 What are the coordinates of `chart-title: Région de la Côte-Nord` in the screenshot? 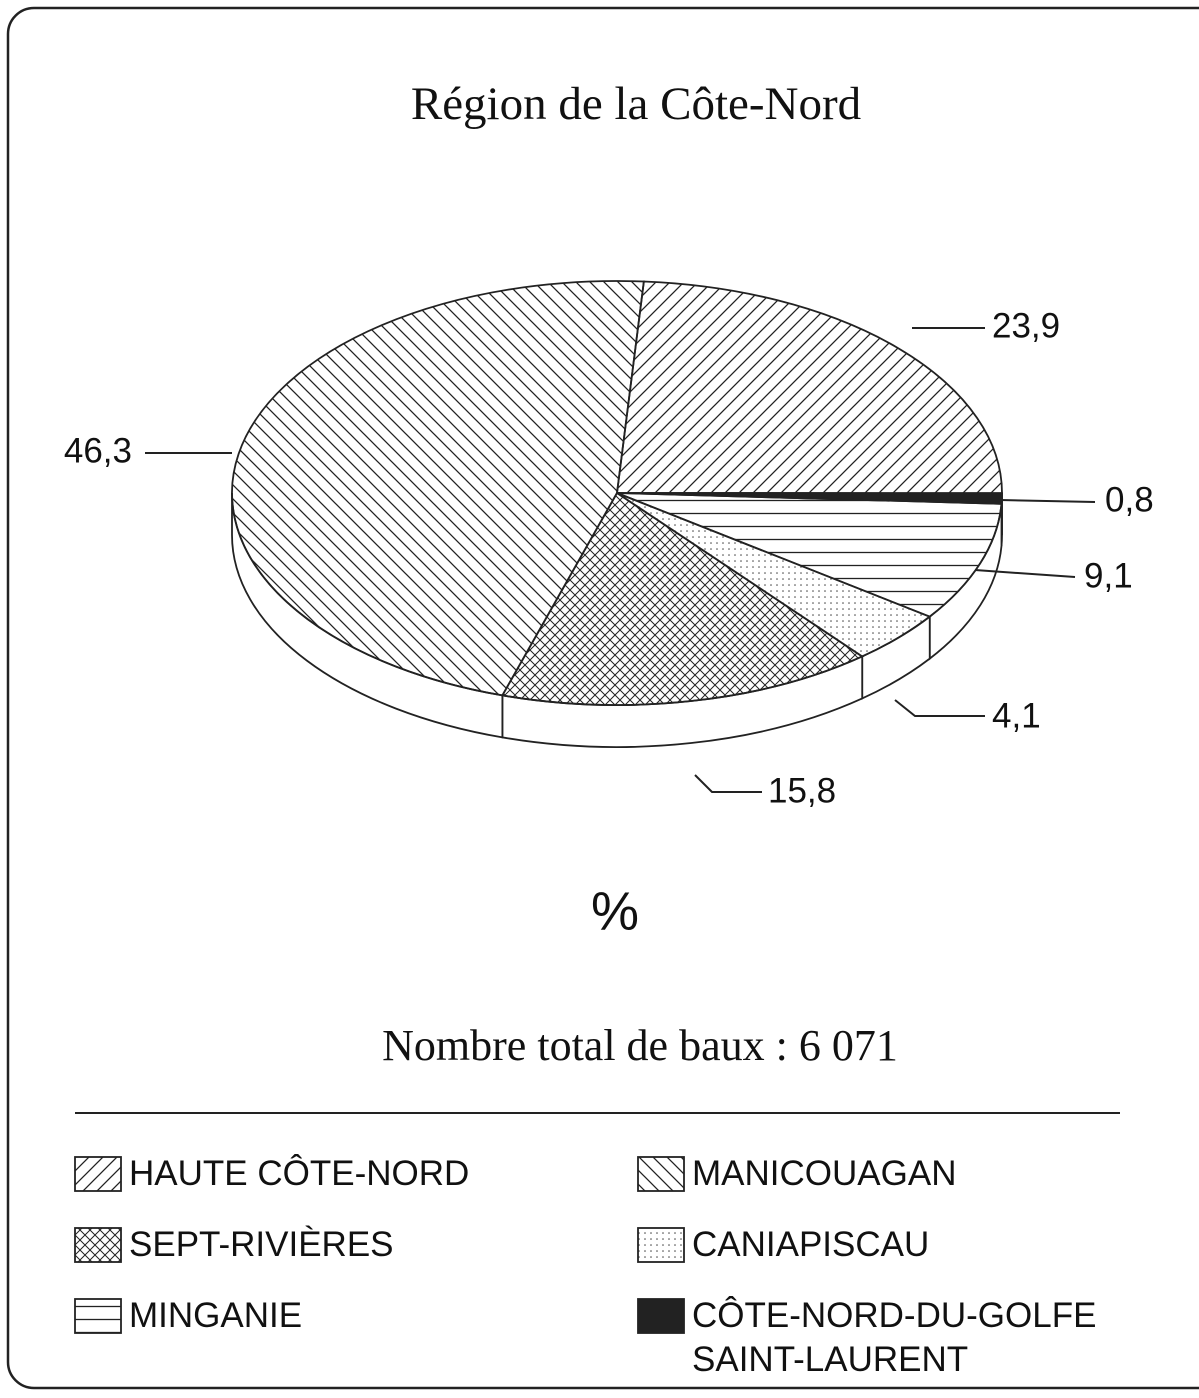 It's located at (636, 104).